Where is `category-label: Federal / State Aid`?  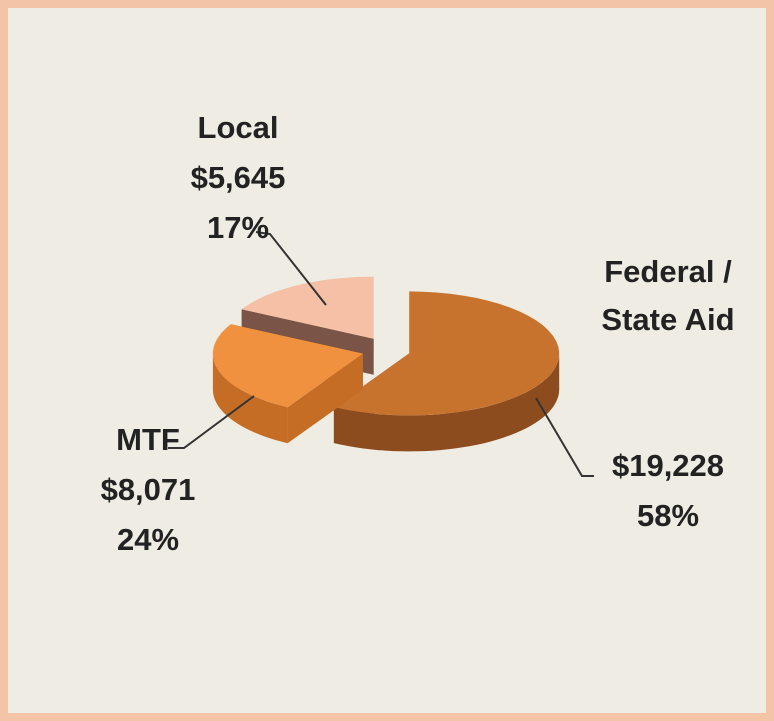 category-label: Federal / State Aid is located at coordinates (668, 295).